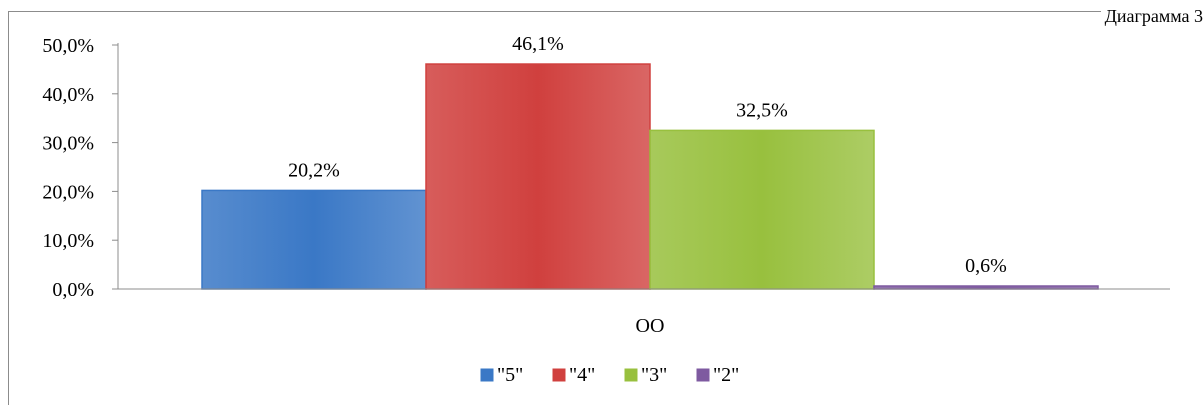  What do you see at coordinates (73, 290) in the screenshot?
I see `y-tick-label: 0,0%` at bounding box center [73, 290].